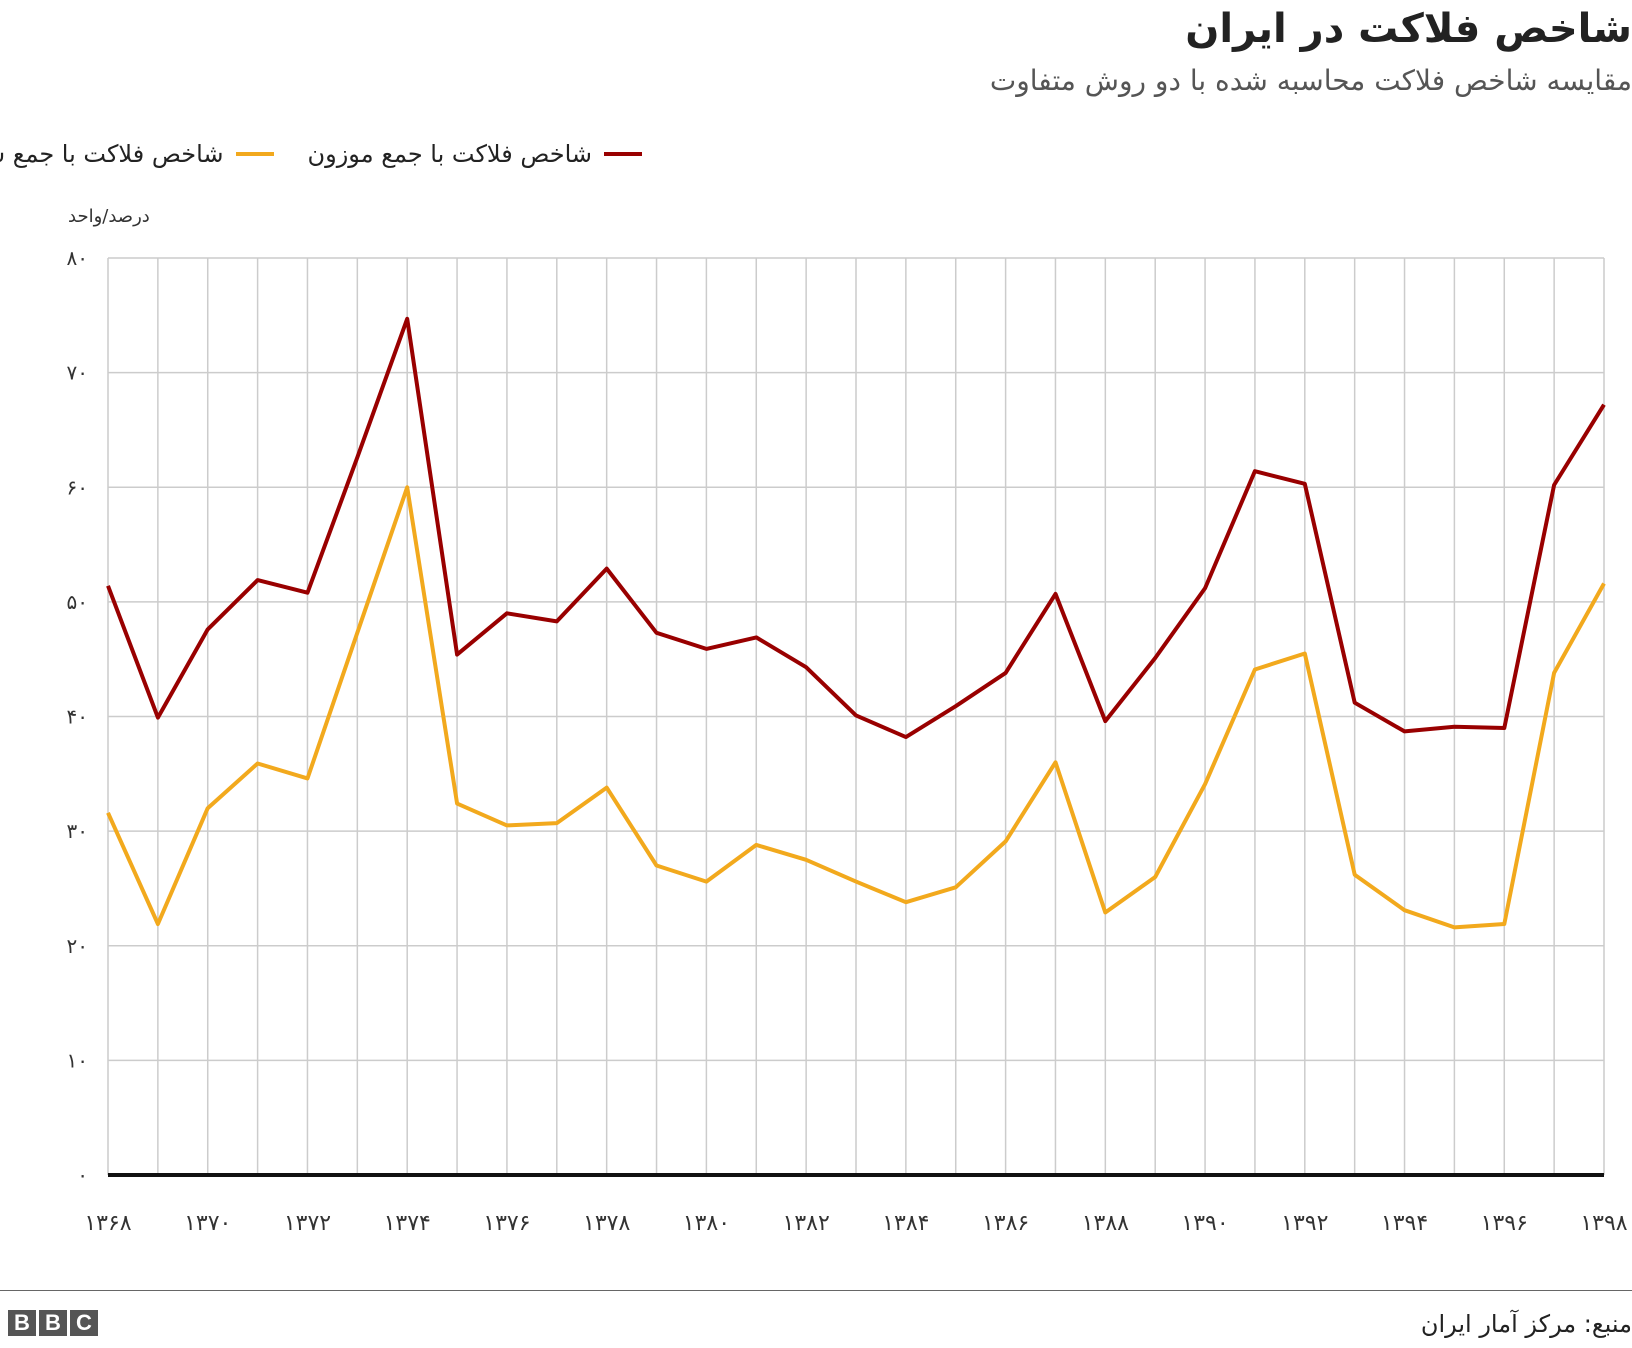 The image size is (1632, 1348). I want to click on legend-label-simple: شاخص فلاکت با جمع ساده, so click(112, 154).